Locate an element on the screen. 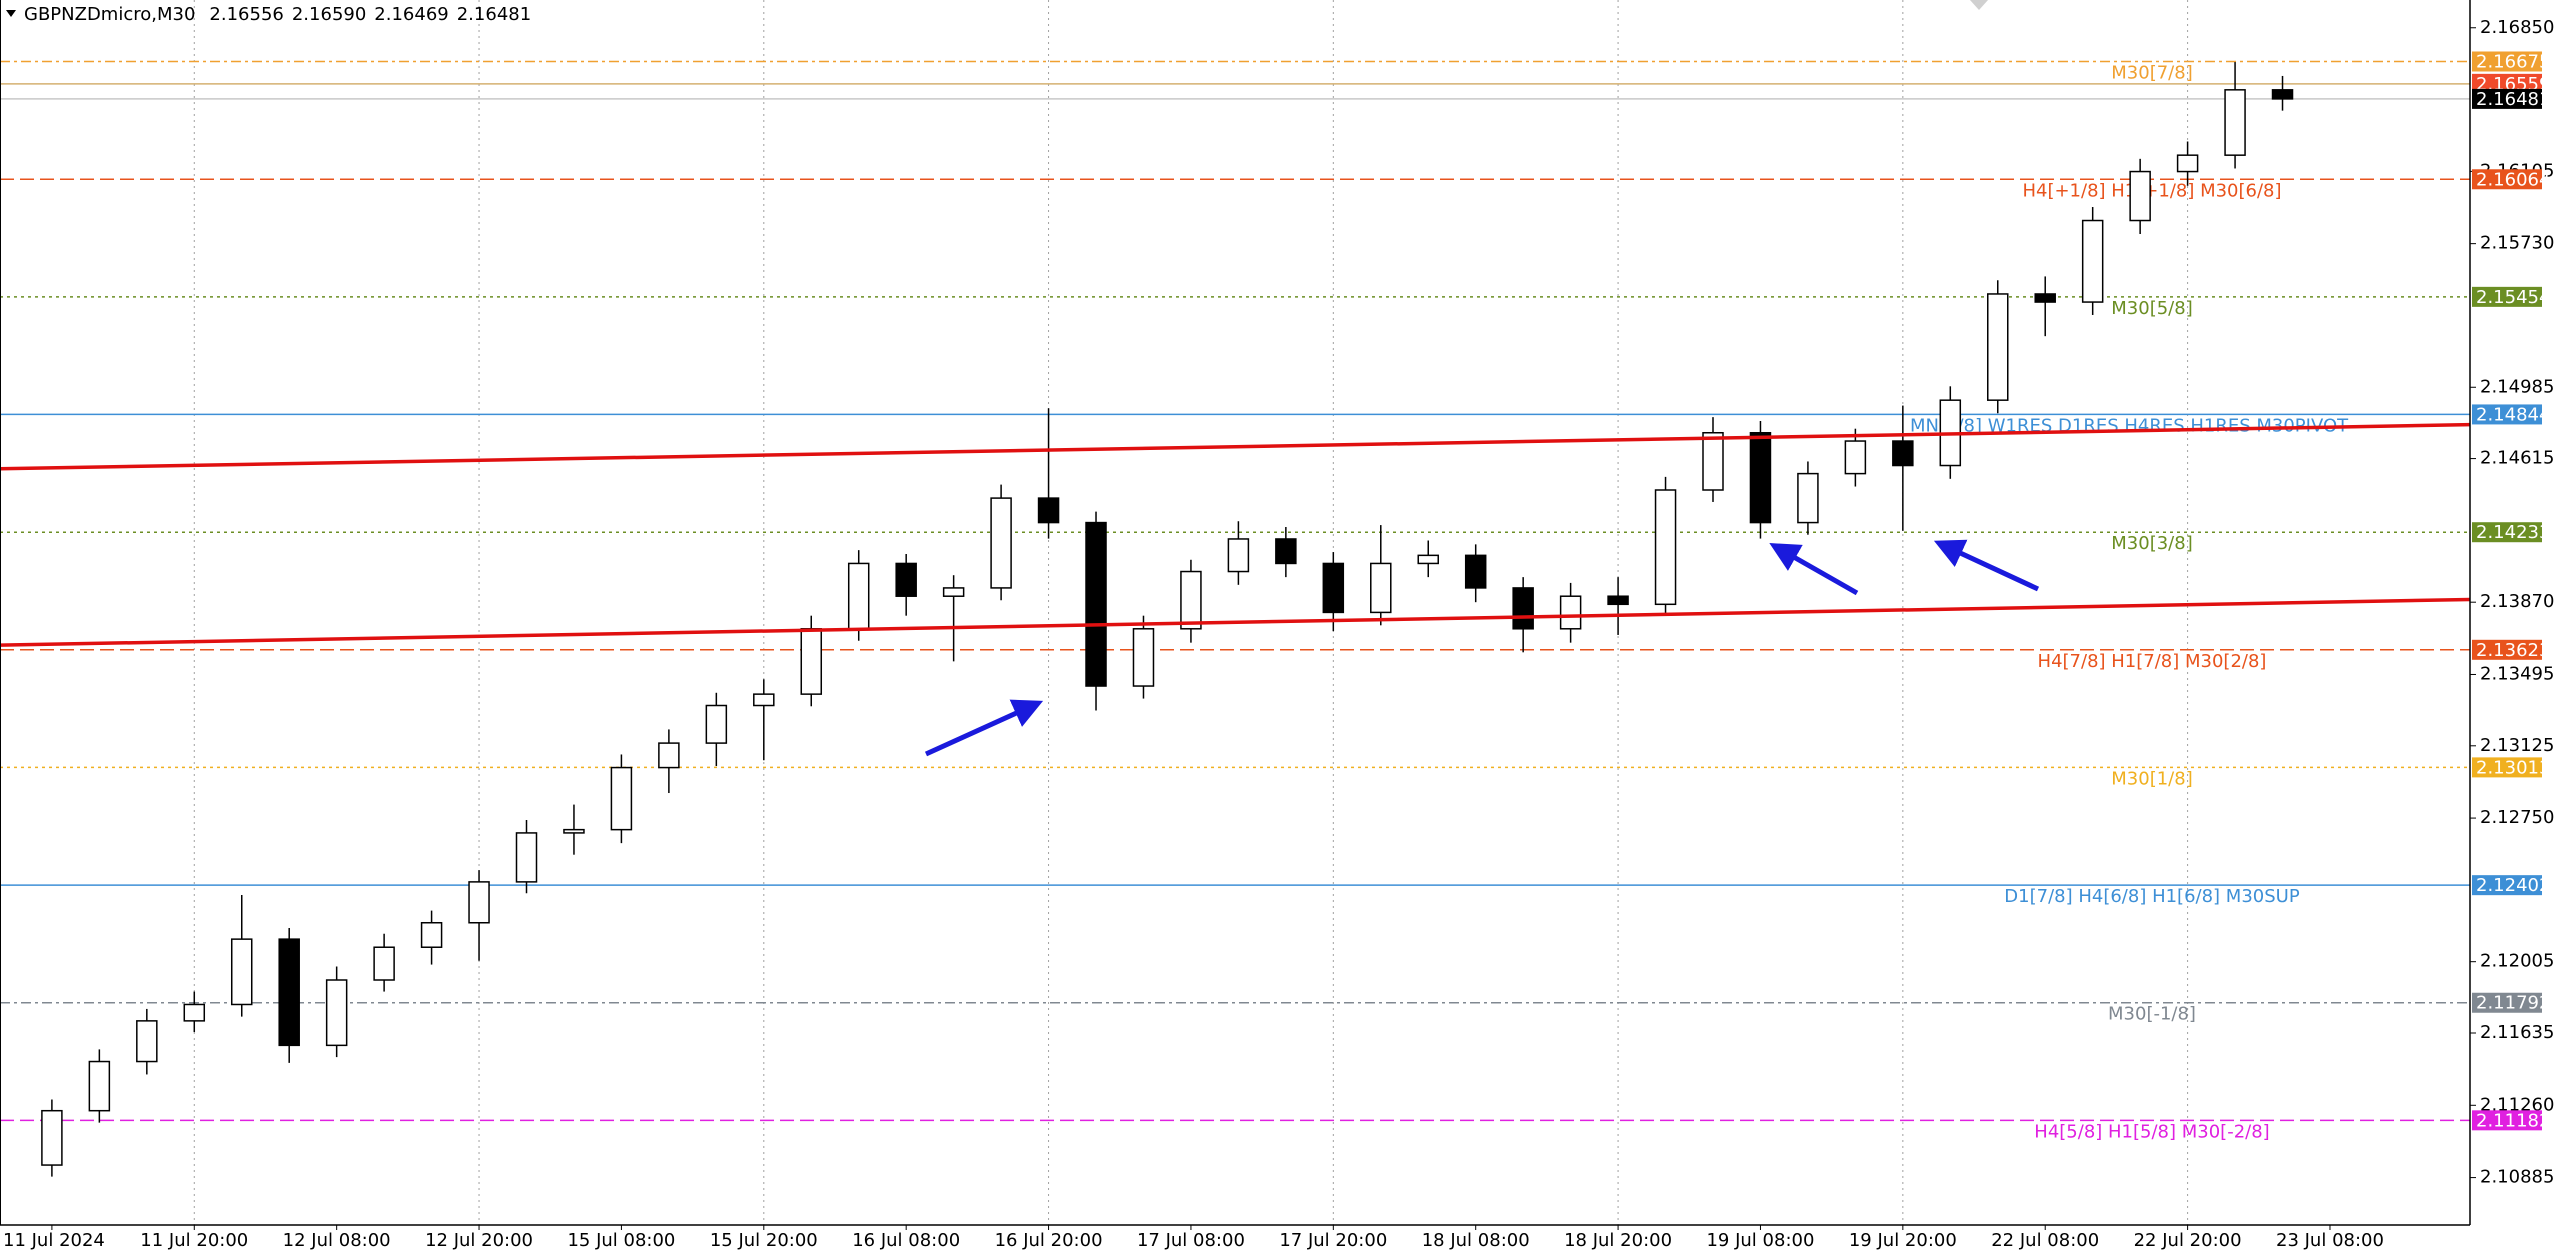  level-tag-label: 2.16064 is located at coordinates (2513, 179).